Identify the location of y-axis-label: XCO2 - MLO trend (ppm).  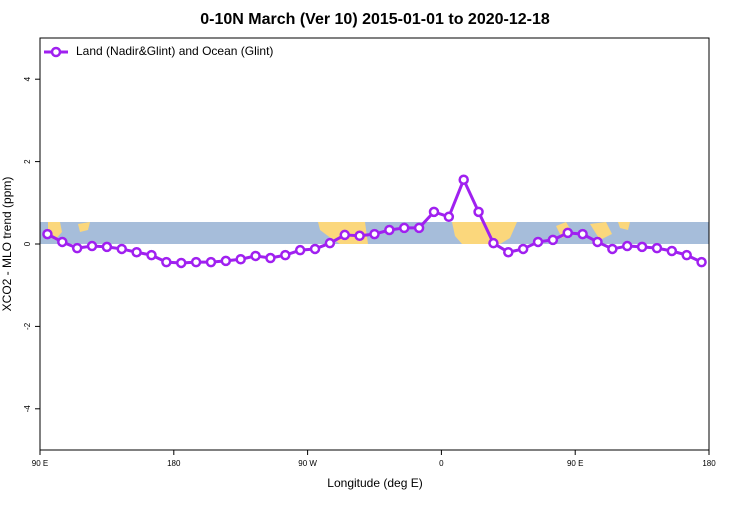
(7, 244).